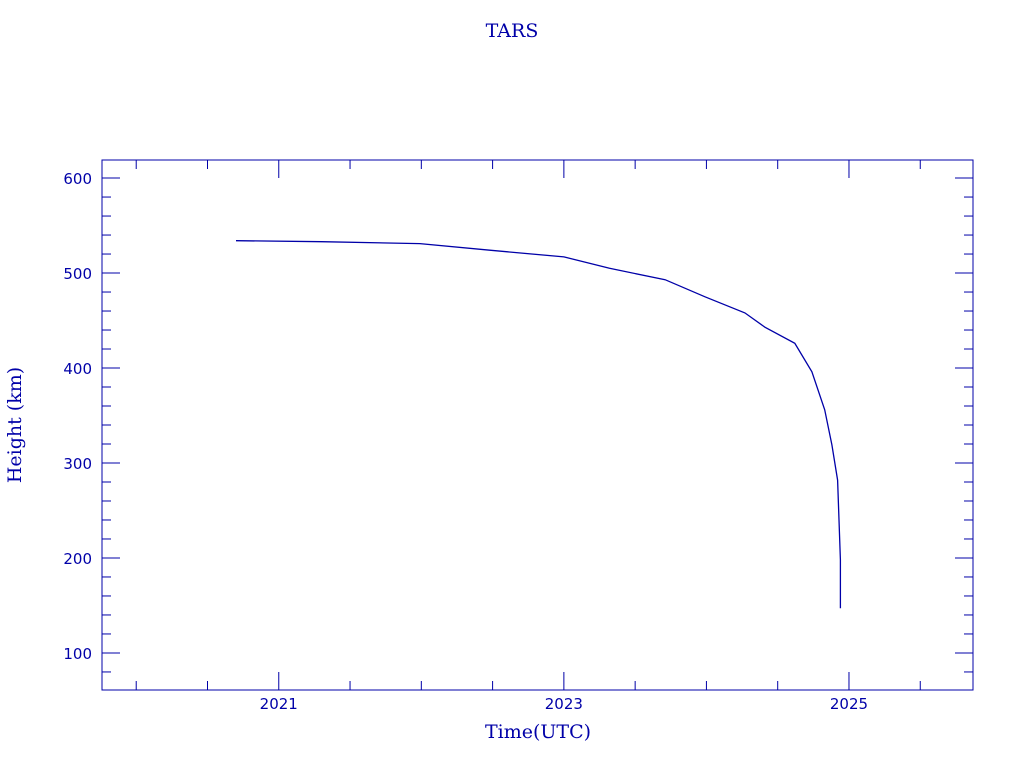 Image resolution: width=1024 pixels, height=768 pixels. What do you see at coordinates (77, 274) in the screenshot?
I see `y-tick-label: 500` at bounding box center [77, 274].